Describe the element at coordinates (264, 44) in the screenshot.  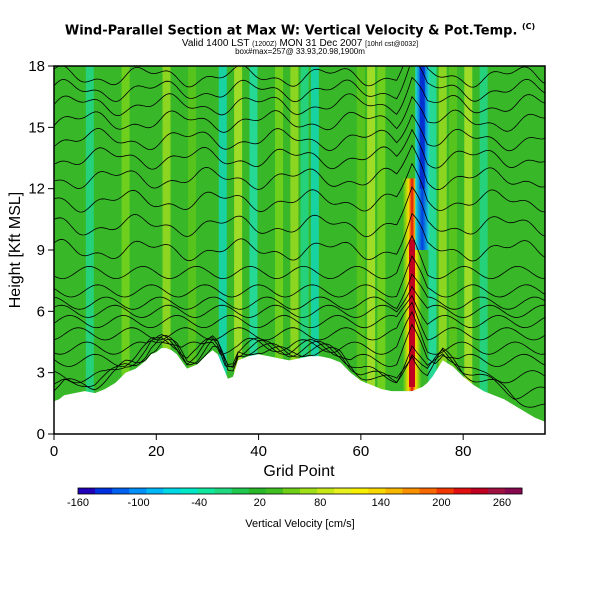
I see `subtitle-time: (1200Z)` at that location.